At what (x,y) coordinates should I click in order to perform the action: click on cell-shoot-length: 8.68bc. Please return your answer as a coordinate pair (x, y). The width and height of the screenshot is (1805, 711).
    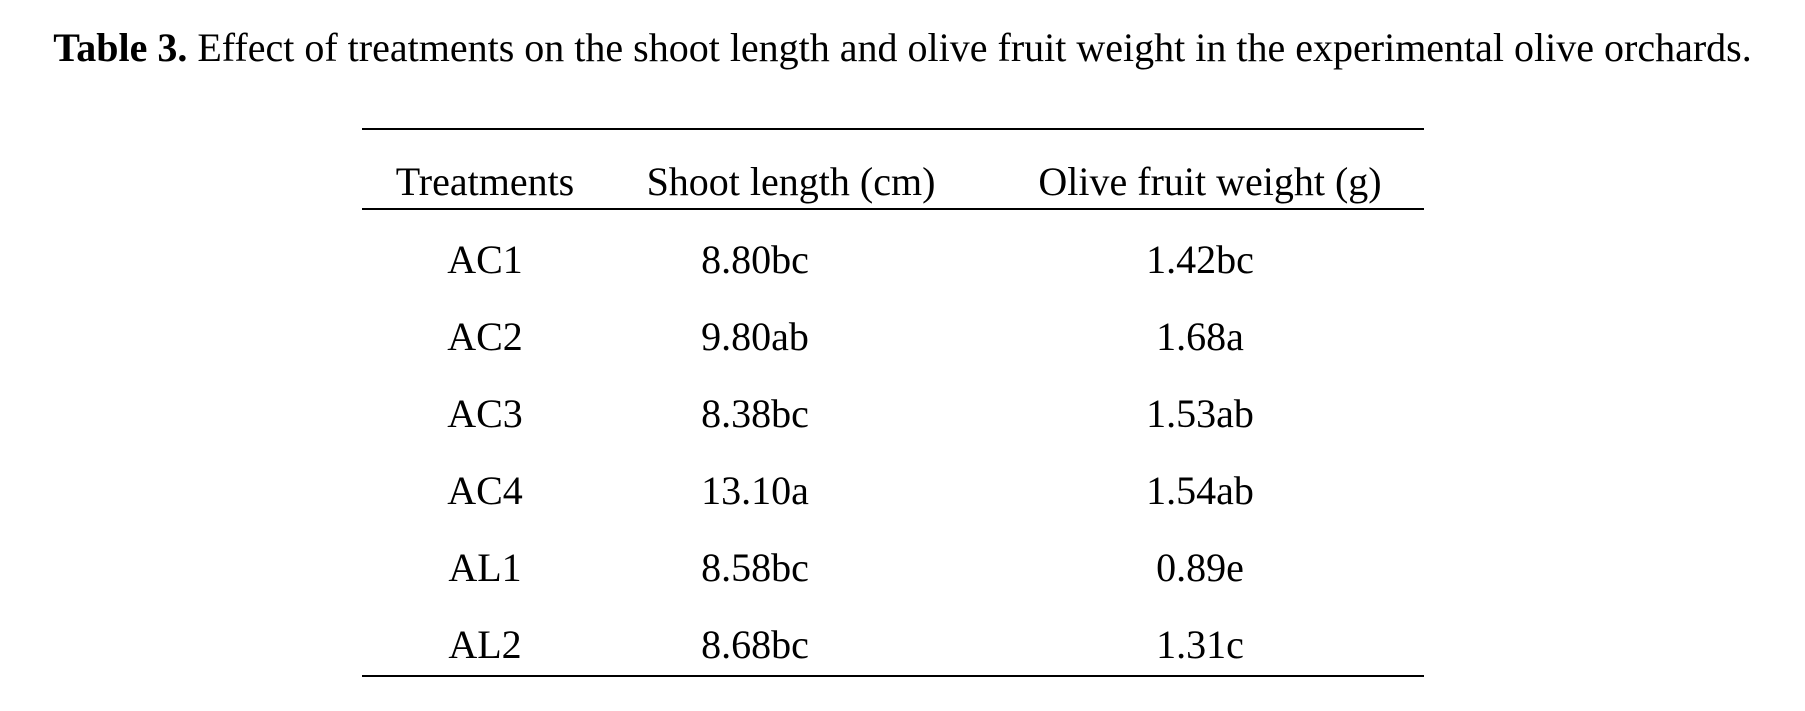
    Looking at the image, I should click on (755, 644).